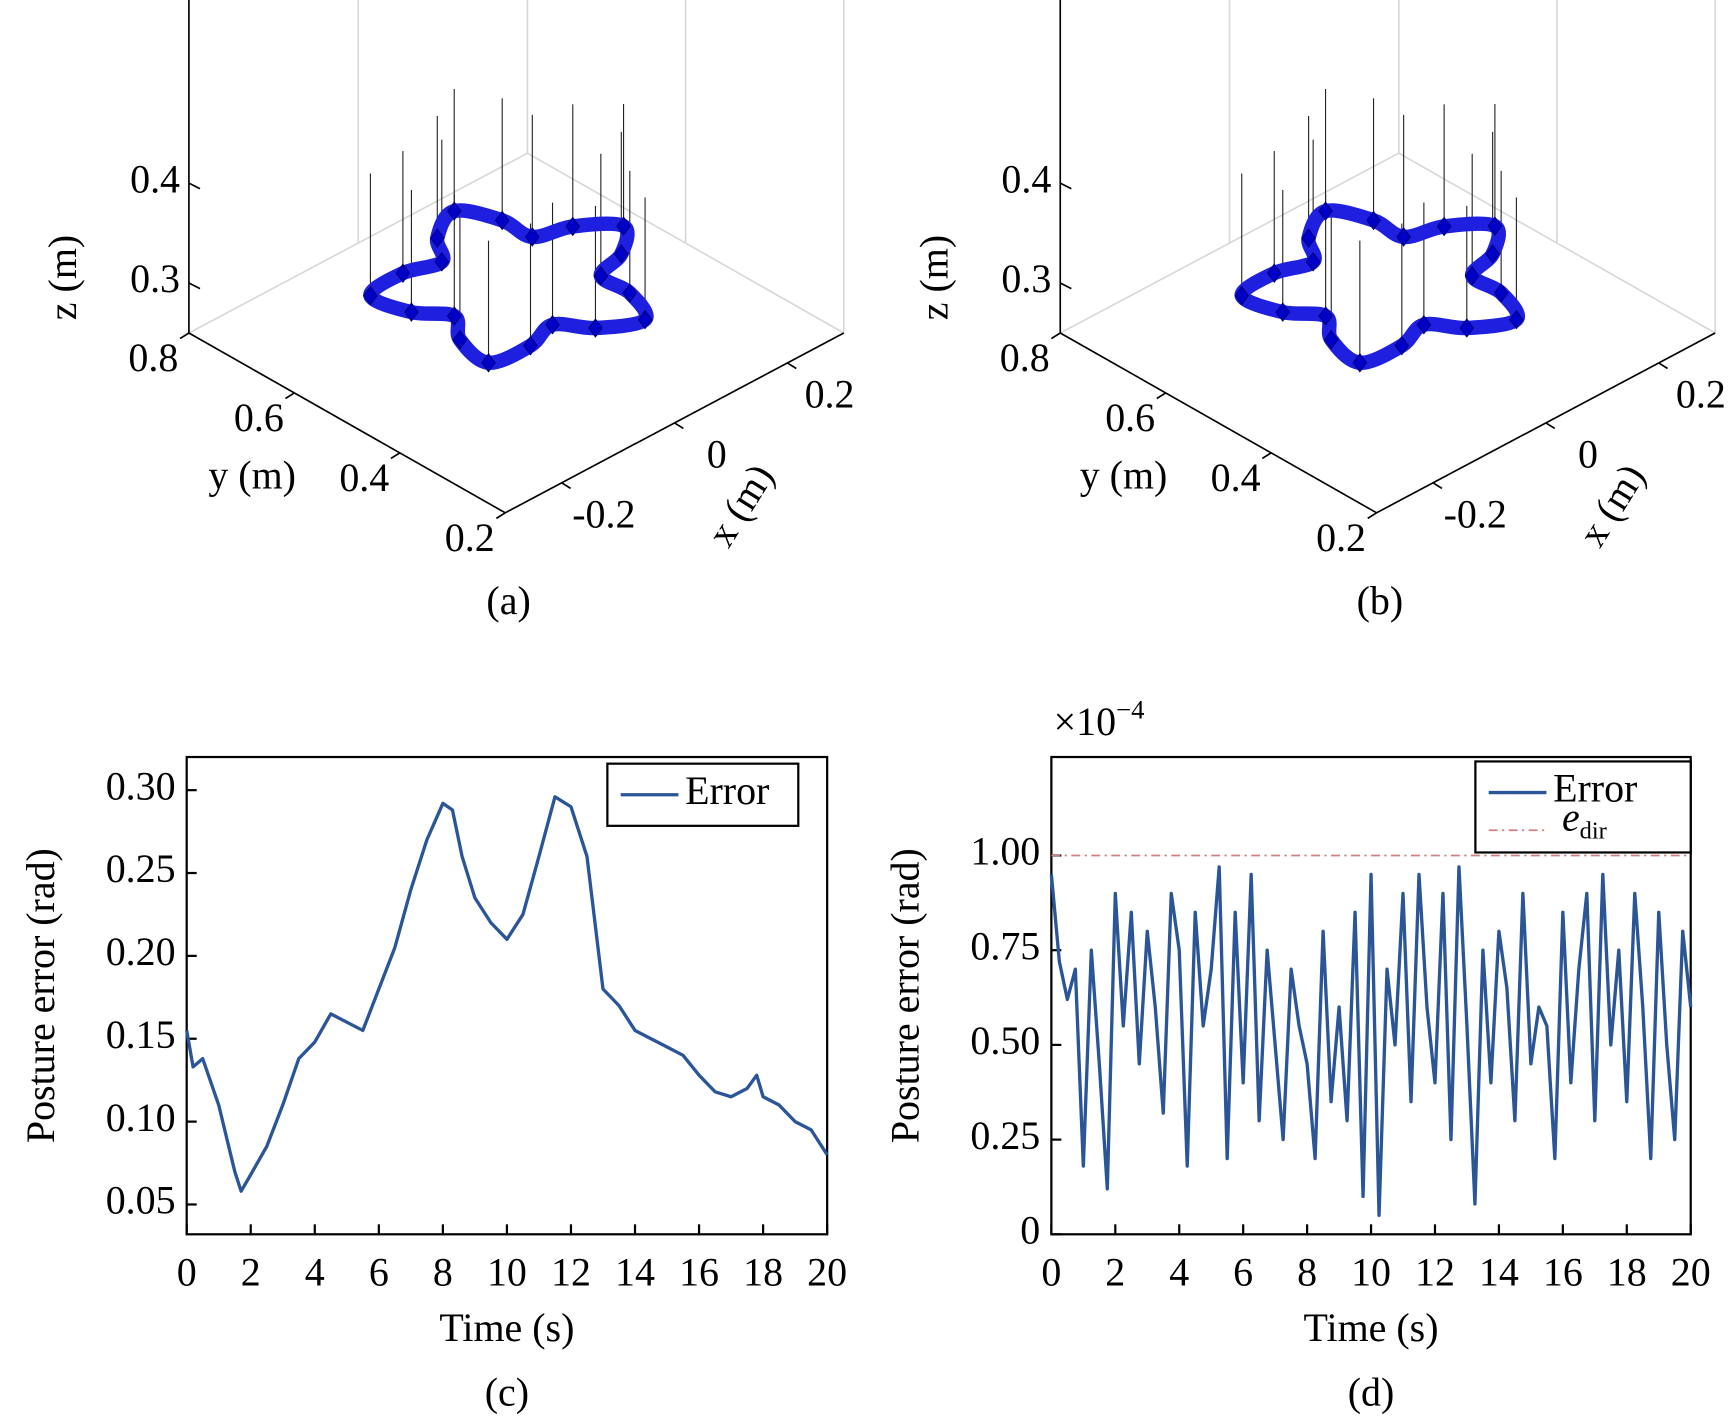 Image resolution: width=1732 pixels, height=1423 pixels. I want to click on z-axis-label: z (m), so click(62, 277).